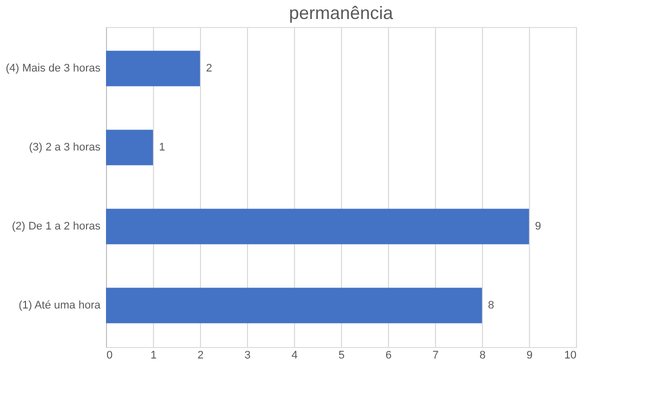 Image resolution: width=668 pixels, height=405 pixels. What do you see at coordinates (56, 226) in the screenshot?
I see `y-tick-label: (2) De 1 a 2 horas` at bounding box center [56, 226].